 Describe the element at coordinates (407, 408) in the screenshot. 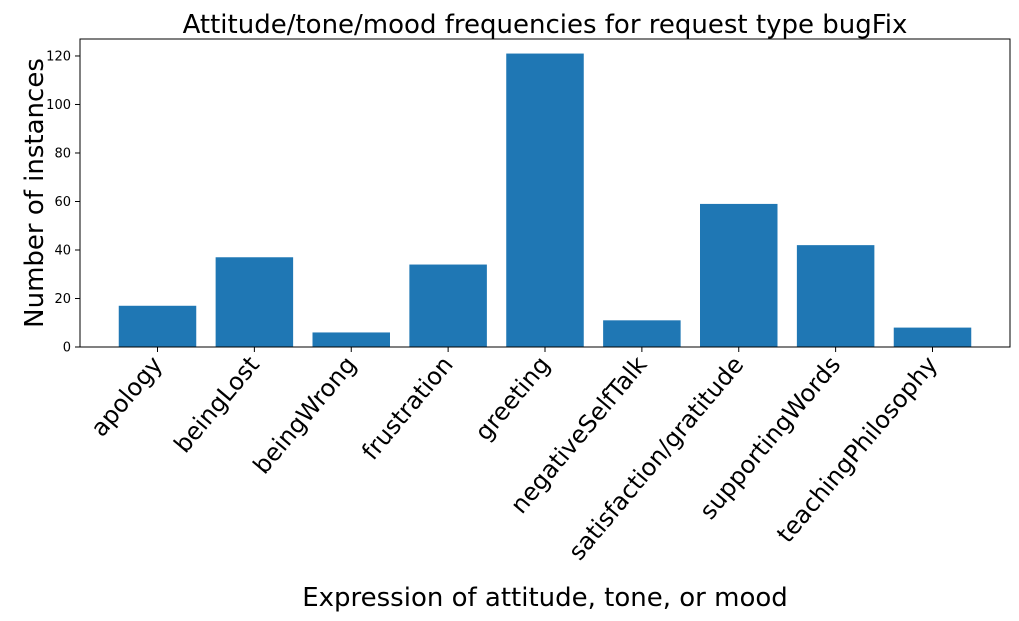

I see `x-tick-label: frustration` at that location.